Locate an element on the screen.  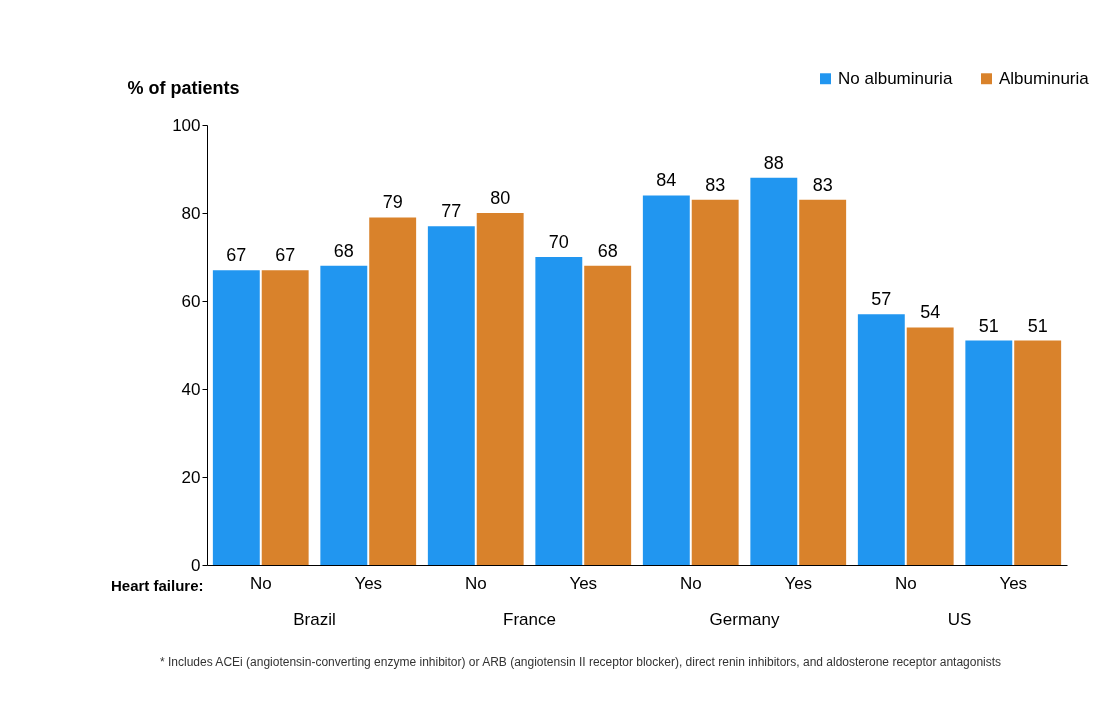
y-tick-label: 0 is located at coordinates (196, 565).